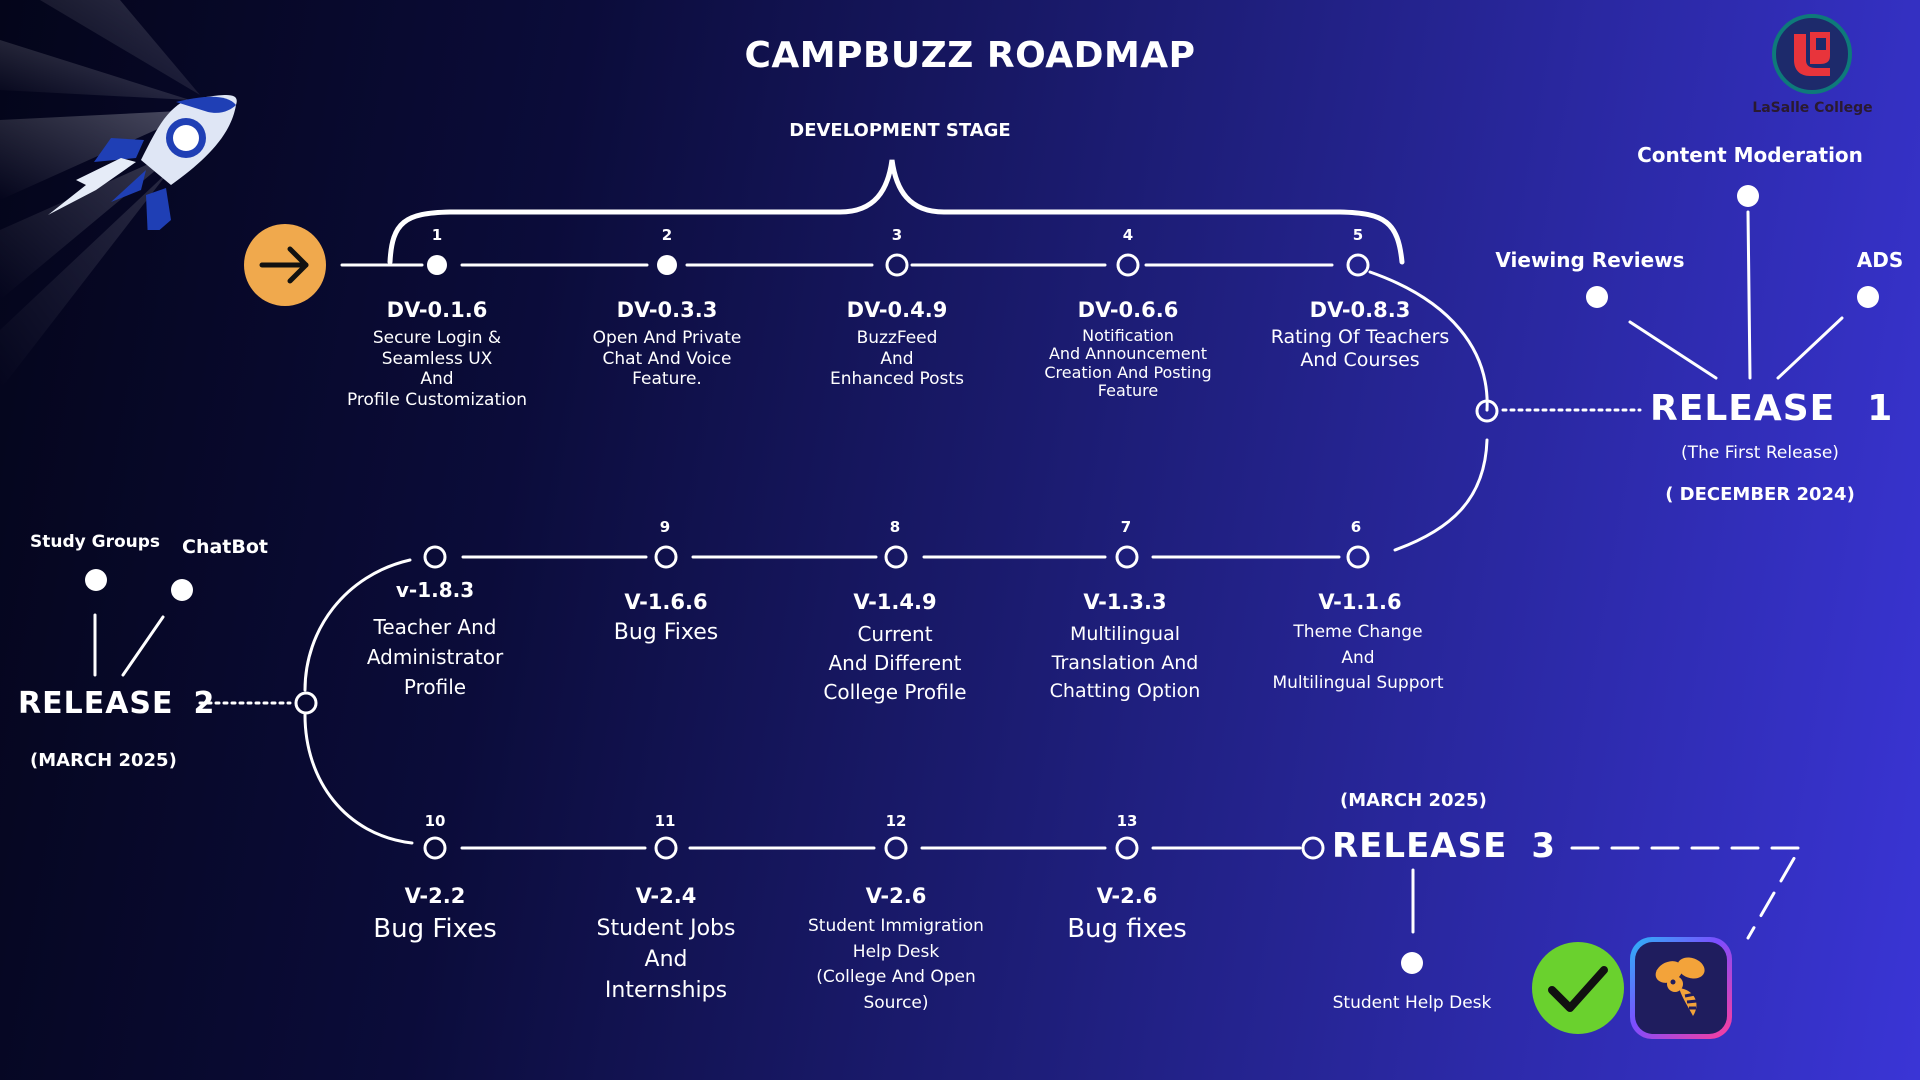 The width and height of the screenshot is (1920, 1080). Describe the element at coordinates (1125, 602) in the screenshot. I see `milestone-version: V-1.3.3` at that location.